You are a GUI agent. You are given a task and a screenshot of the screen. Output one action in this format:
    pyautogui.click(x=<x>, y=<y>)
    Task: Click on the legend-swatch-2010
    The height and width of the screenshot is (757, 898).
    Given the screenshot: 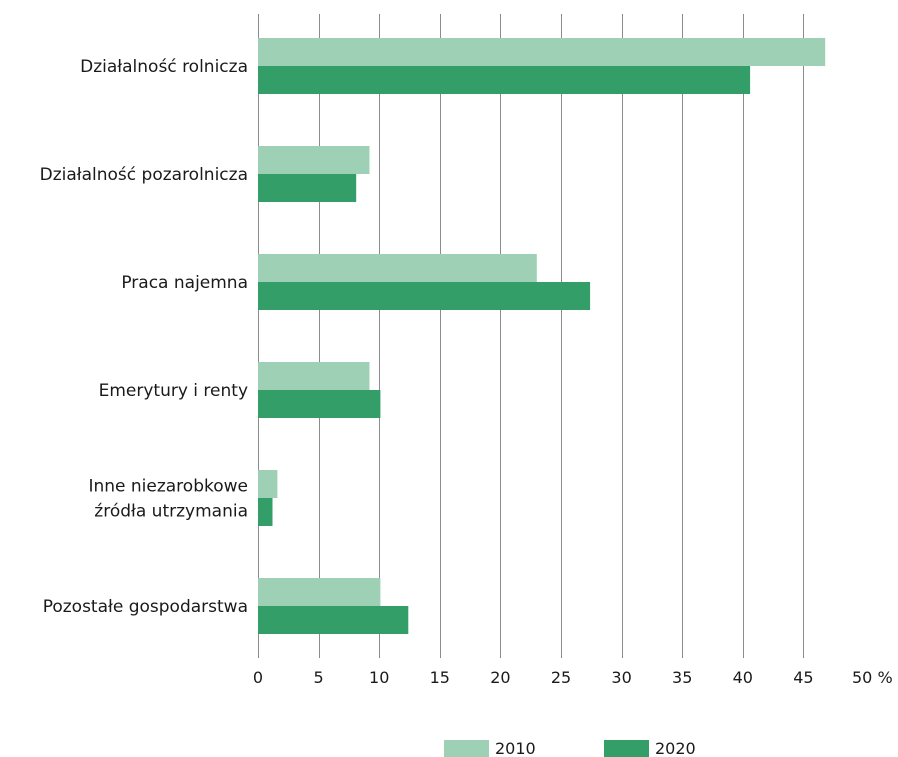 What is the action you would take?
    pyautogui.click(x=466, y=748)
    